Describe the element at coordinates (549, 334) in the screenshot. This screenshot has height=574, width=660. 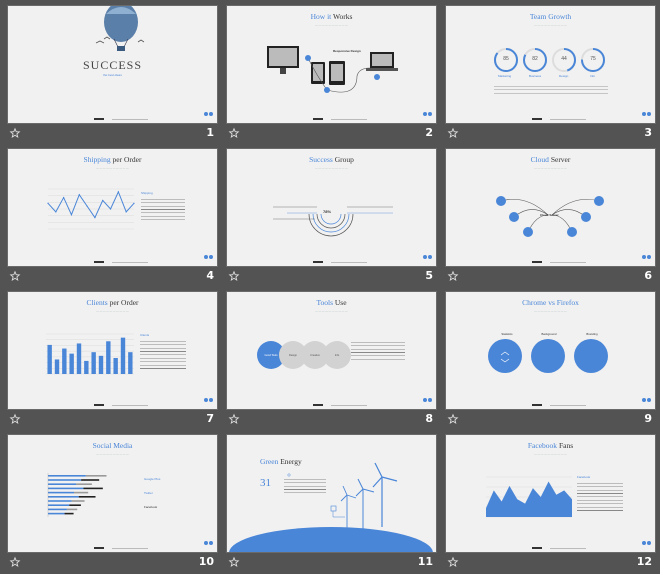
I see `column-heading: Background` at that location.